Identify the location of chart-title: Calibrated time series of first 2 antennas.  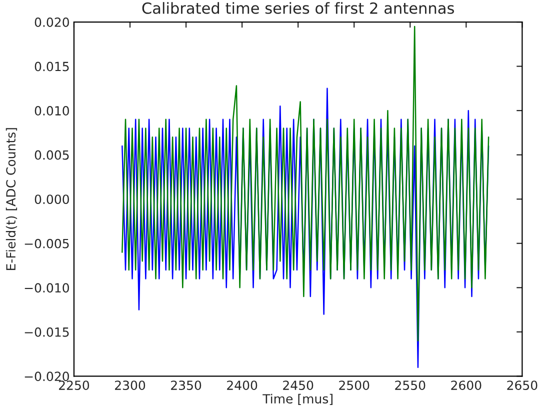
(298, 8).